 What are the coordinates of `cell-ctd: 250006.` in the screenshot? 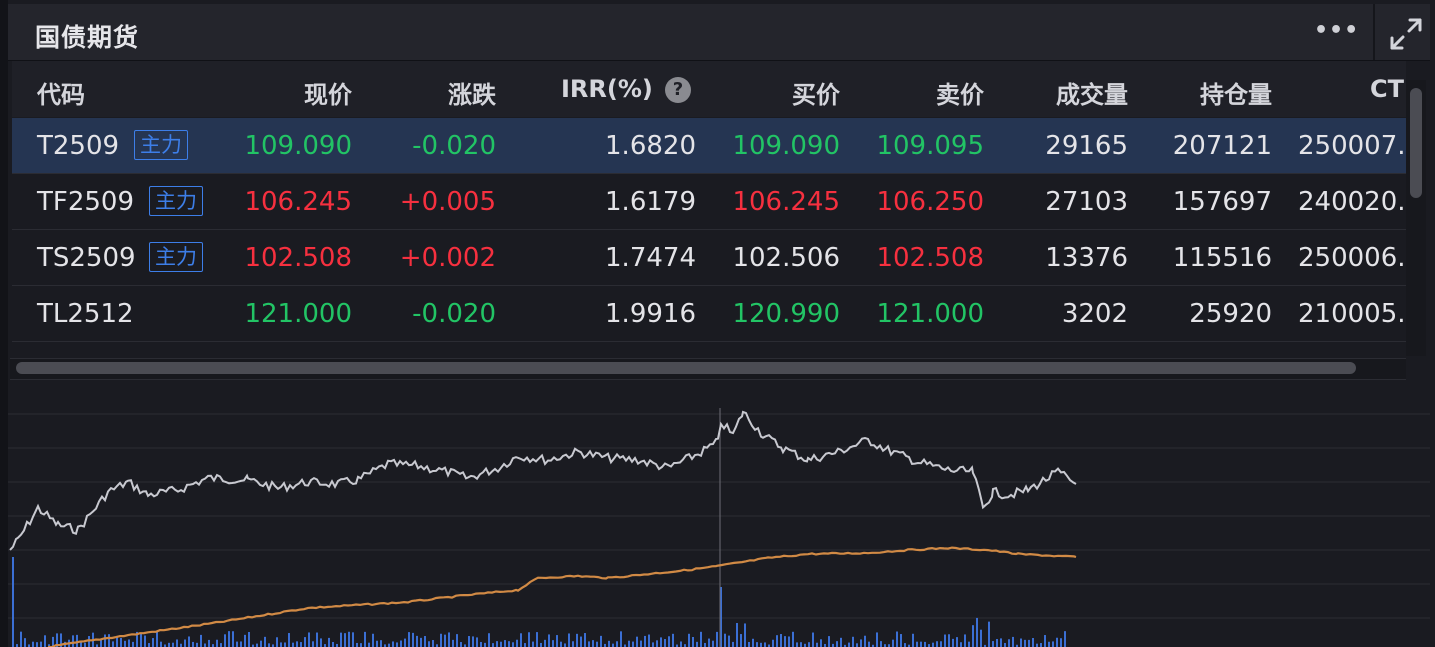 It's located at (1352, 258).